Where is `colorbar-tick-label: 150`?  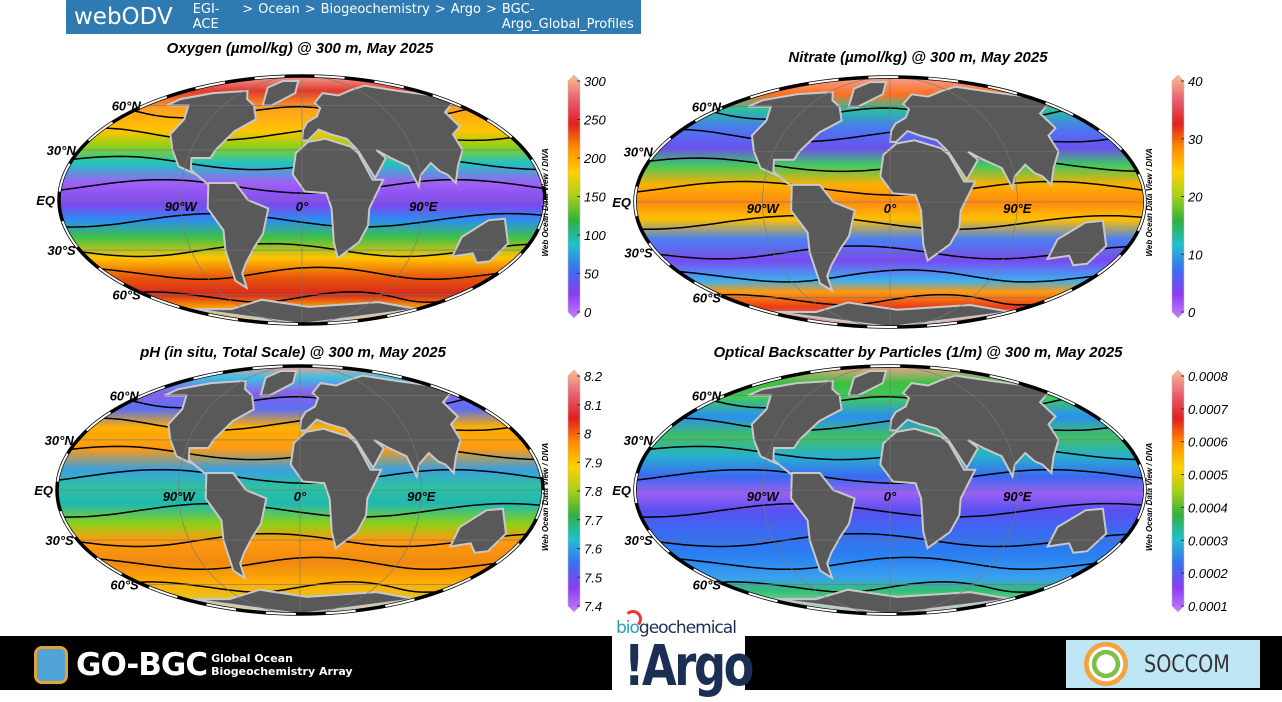
colorbar-tick-label: 150 is located at coordinates (595, 197).